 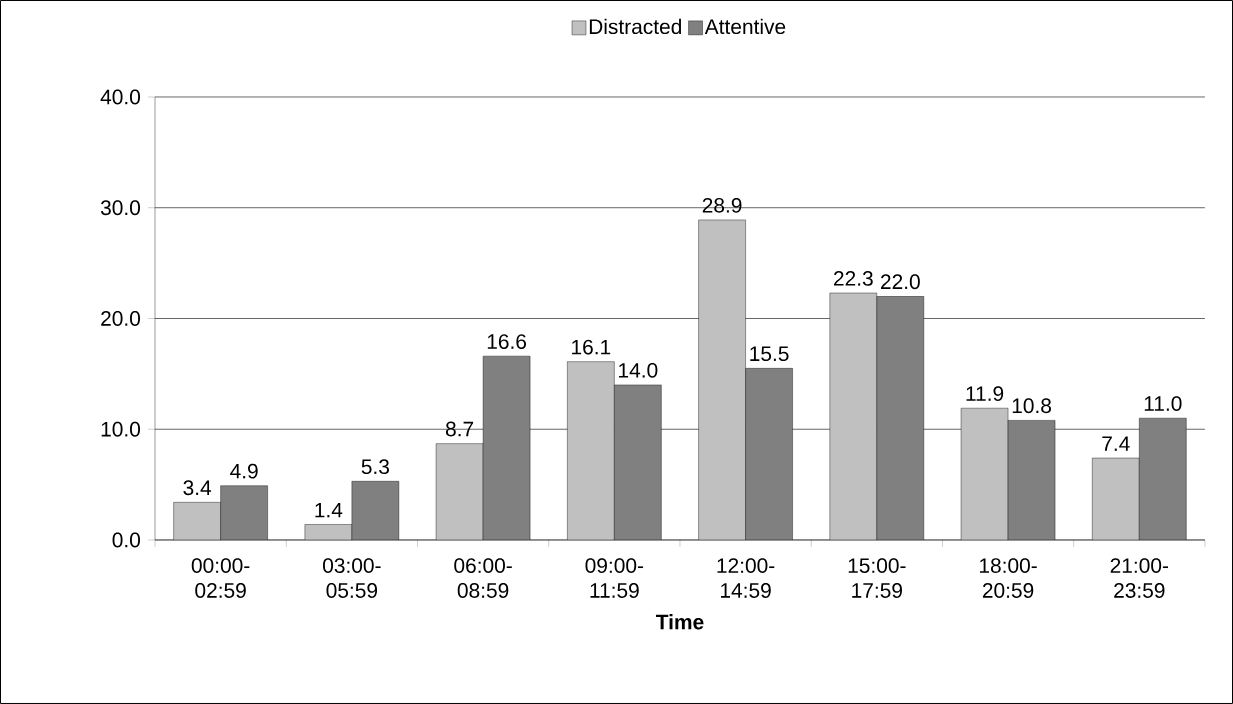 What do you see at coordinates (244, 471) in the screenshot?
I see `data-label: 4.9` at bounding box center [244, 471].